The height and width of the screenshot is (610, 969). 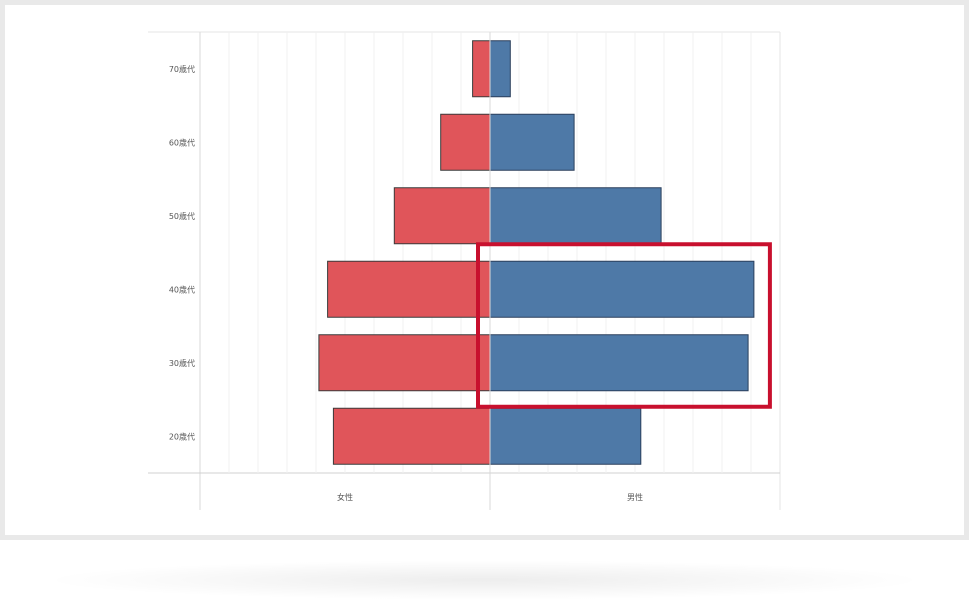 I want to click on category-label: 60歳代, so click(x=182, y=142).